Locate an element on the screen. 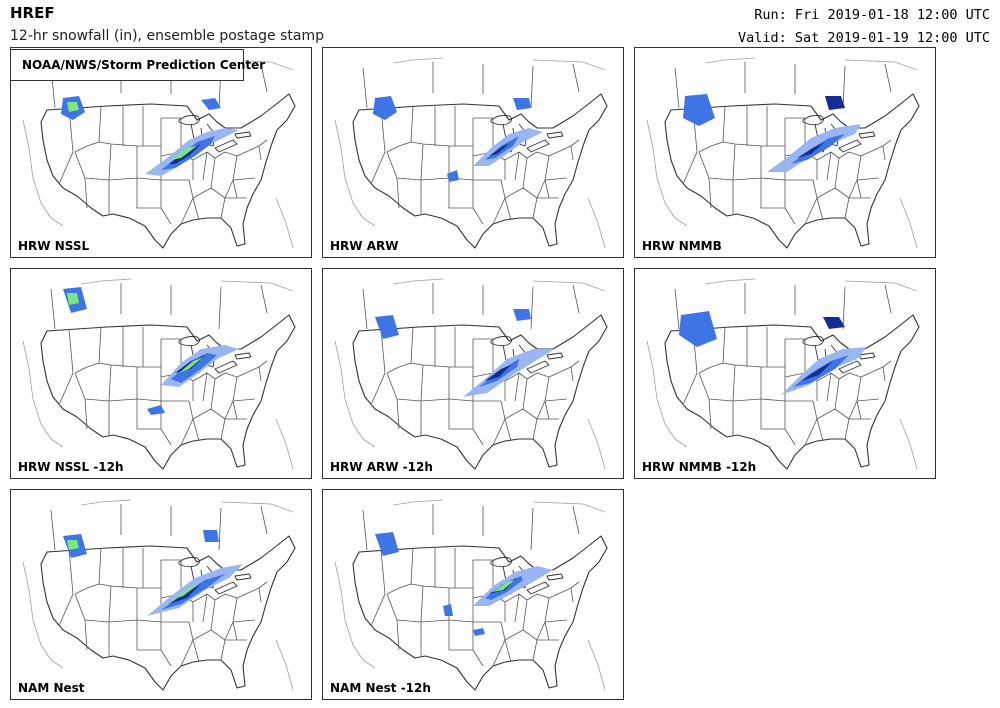  panel-label: NAM Nest is located at coordinates (51, 688).